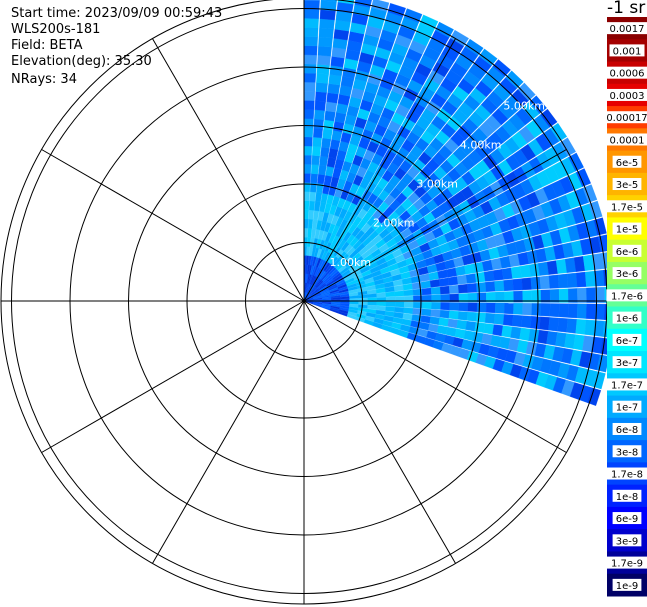  What do you see at coordinates (627, 408) in the screenshot?
I see `colorbar-label: 1e-7` at bounding box center [627, 408].